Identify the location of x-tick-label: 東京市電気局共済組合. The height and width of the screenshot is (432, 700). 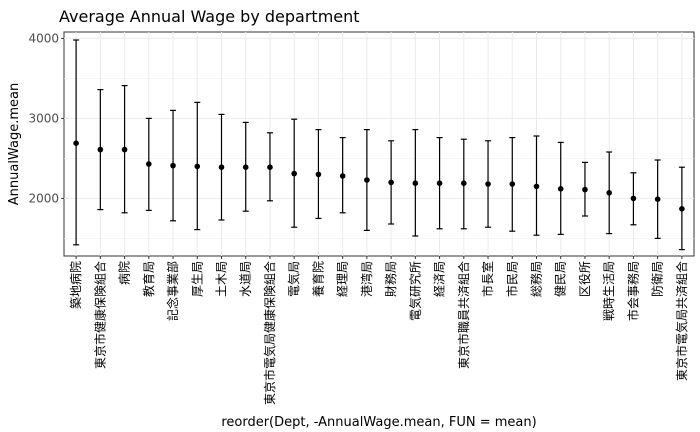
(681, 321).